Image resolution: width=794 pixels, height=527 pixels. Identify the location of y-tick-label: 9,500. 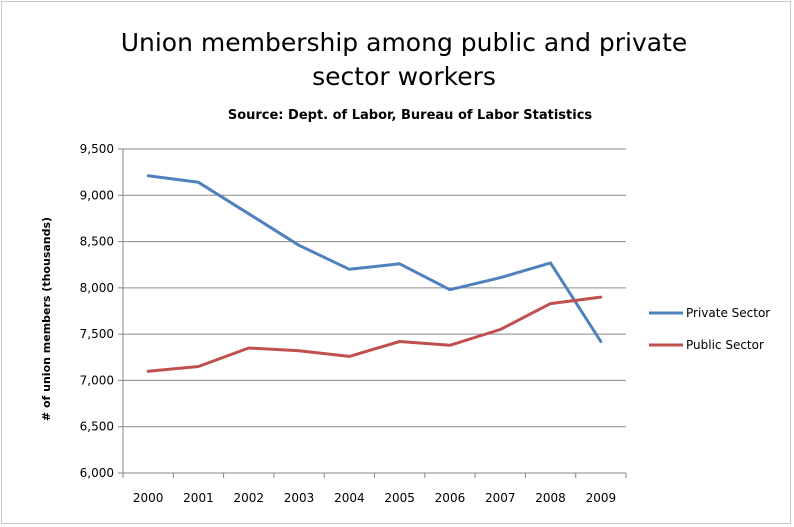
(97, 149).